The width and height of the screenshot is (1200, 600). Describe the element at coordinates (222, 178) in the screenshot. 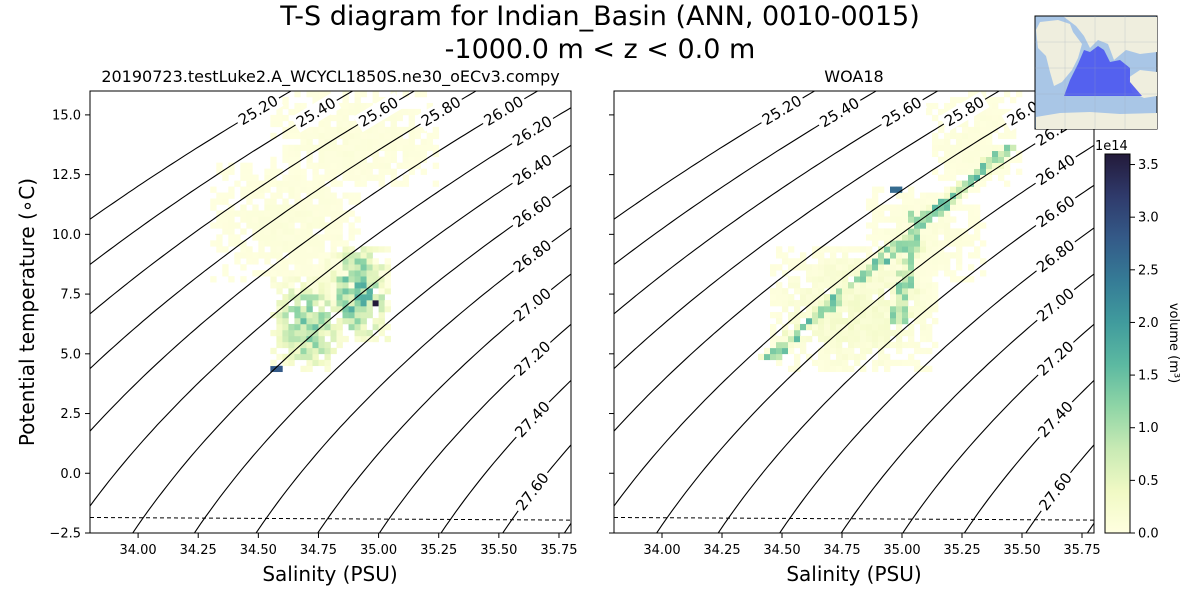

I see `left-density-contour` at that location.